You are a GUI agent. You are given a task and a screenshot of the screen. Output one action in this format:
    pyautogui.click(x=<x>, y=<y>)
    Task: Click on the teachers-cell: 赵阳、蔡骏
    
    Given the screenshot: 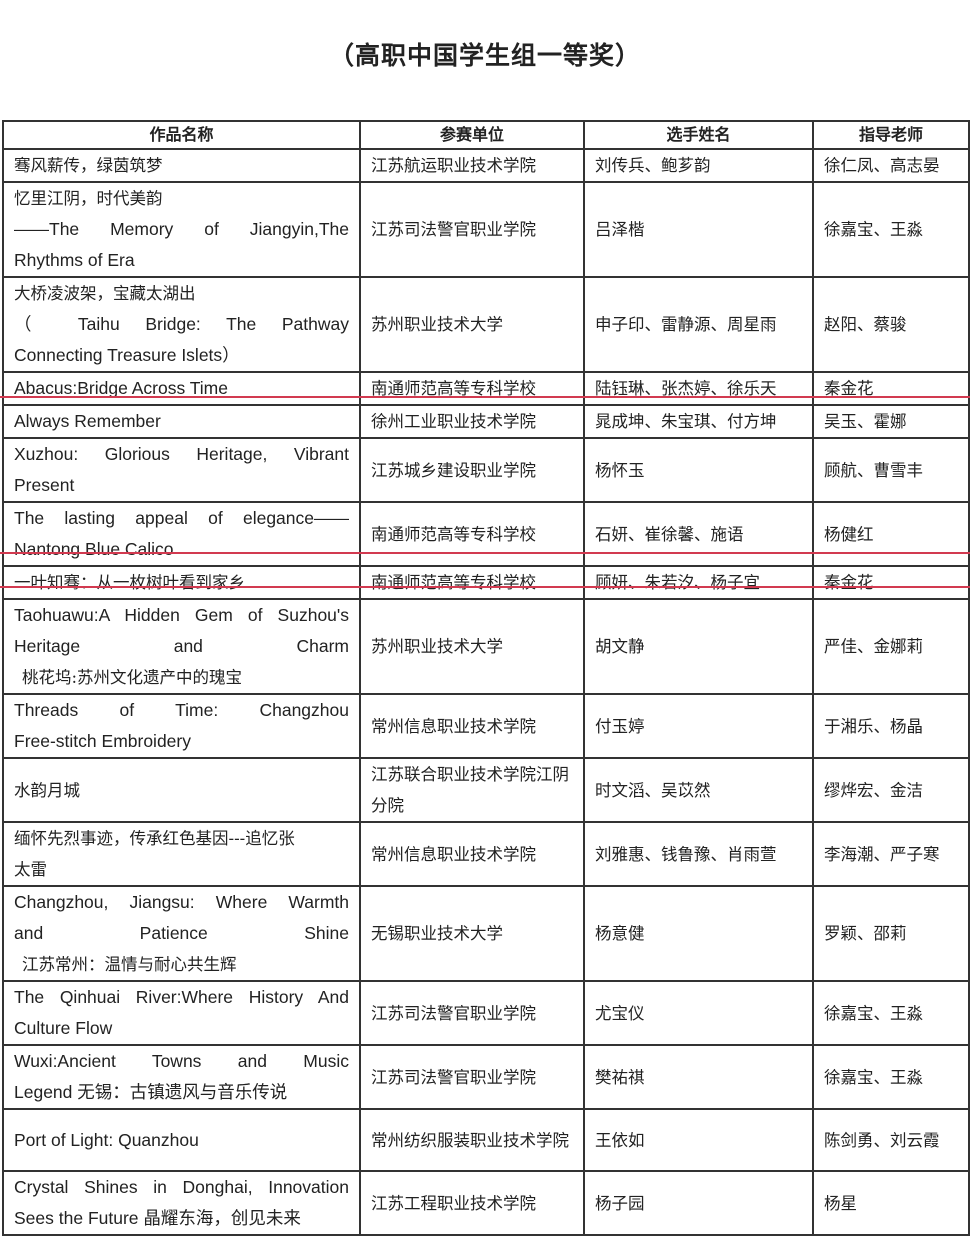 What is the action you would take?
    pyautogui.click(x=891, y=324)
    